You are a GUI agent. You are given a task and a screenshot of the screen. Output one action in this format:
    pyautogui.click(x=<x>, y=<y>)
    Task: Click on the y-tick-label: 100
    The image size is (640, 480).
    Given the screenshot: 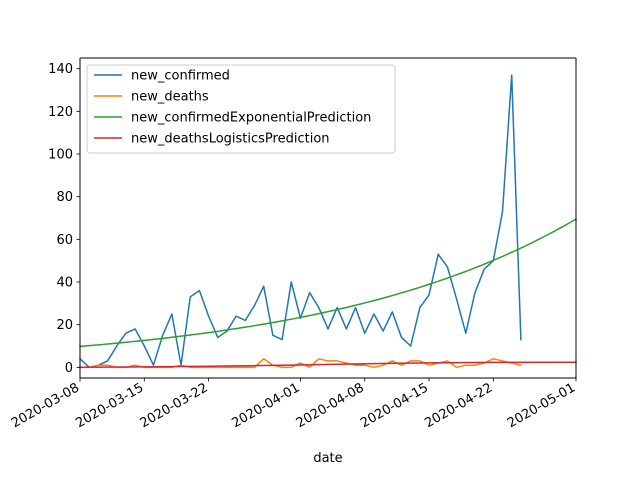 What is the action you would take?
    pyautogui.click(x=60, y=155)
    